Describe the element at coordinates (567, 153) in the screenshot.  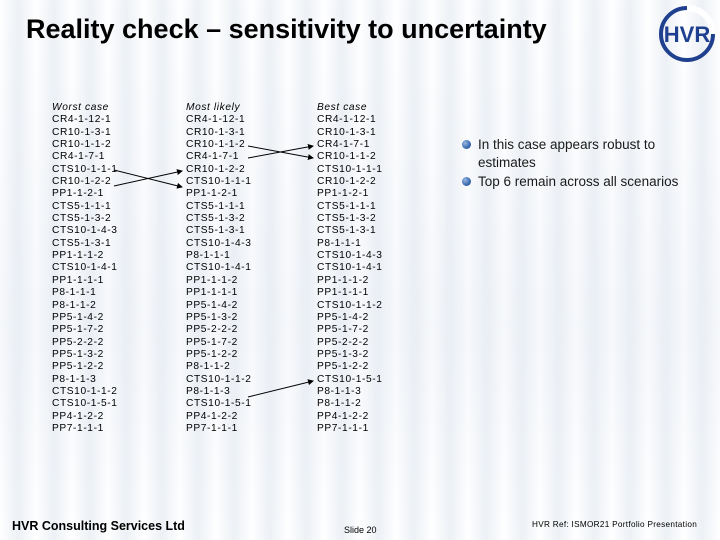
I see `bullet-text: In this case appears robust to estimates` at that location.